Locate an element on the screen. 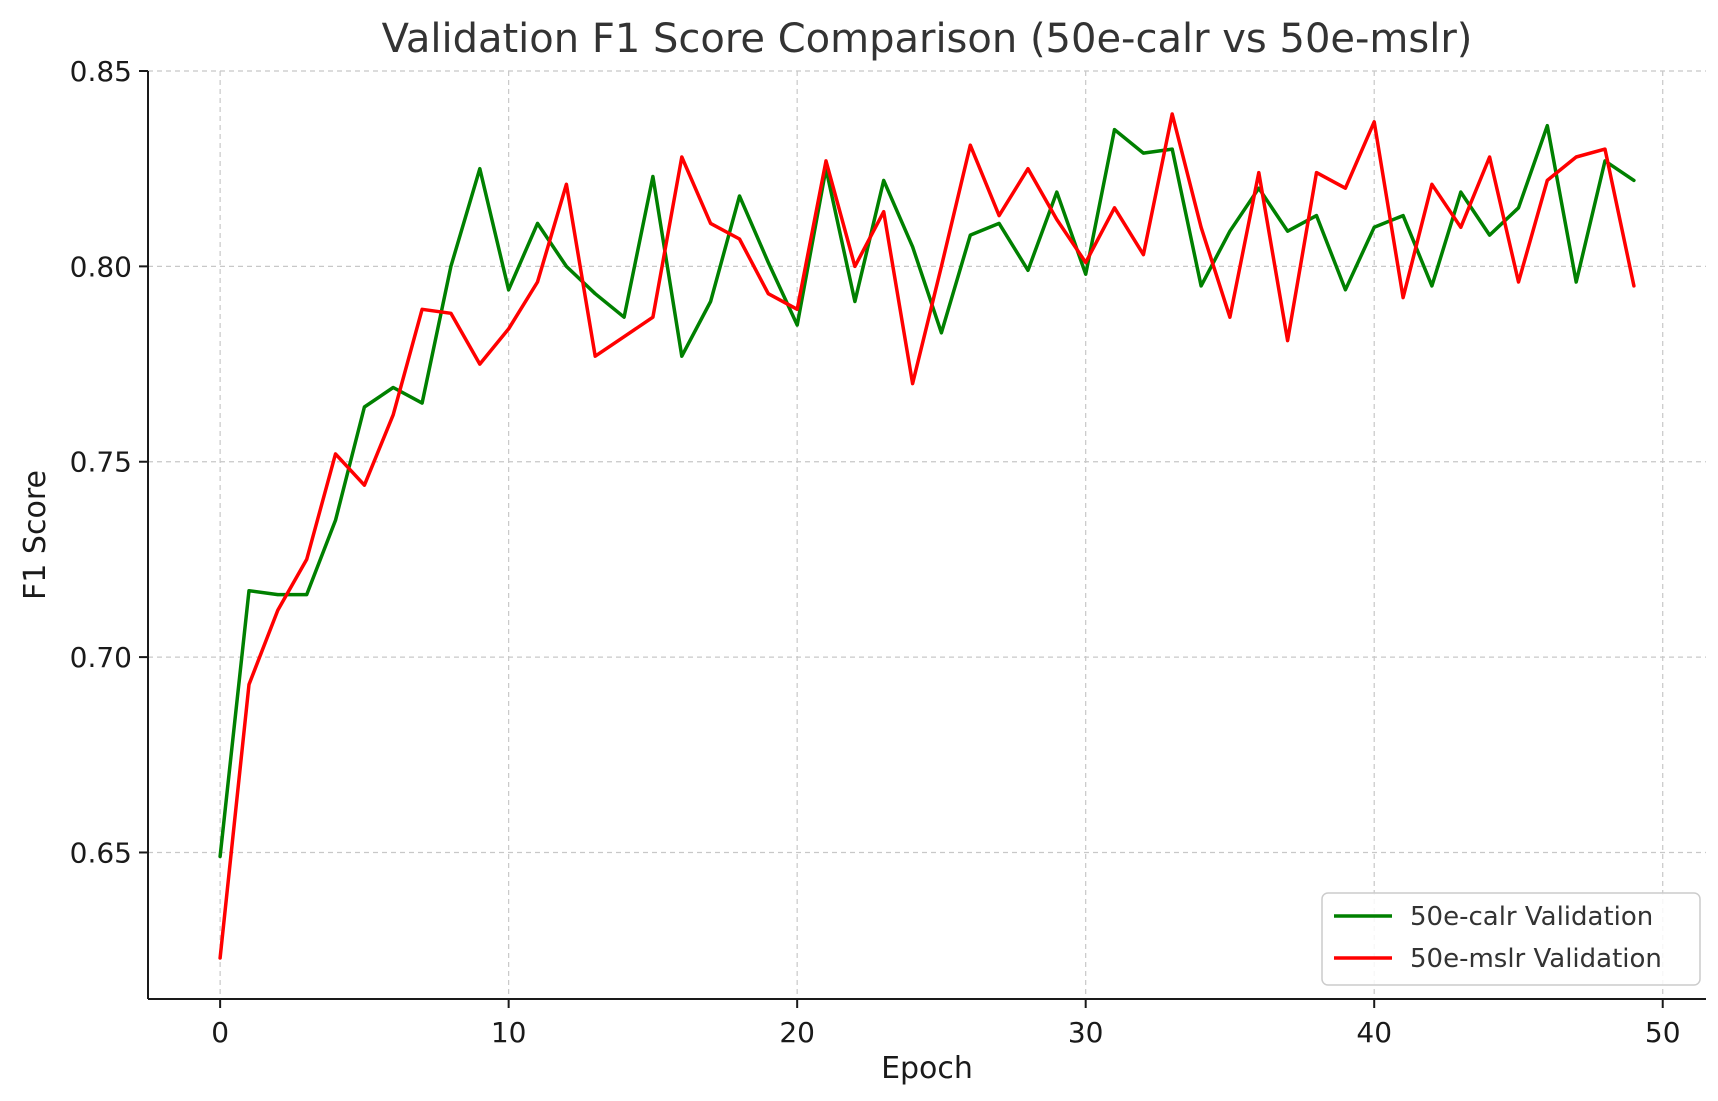 The image size is (1718, 1101). x-tick-label: 20 is located at coordinates (797, 1032).